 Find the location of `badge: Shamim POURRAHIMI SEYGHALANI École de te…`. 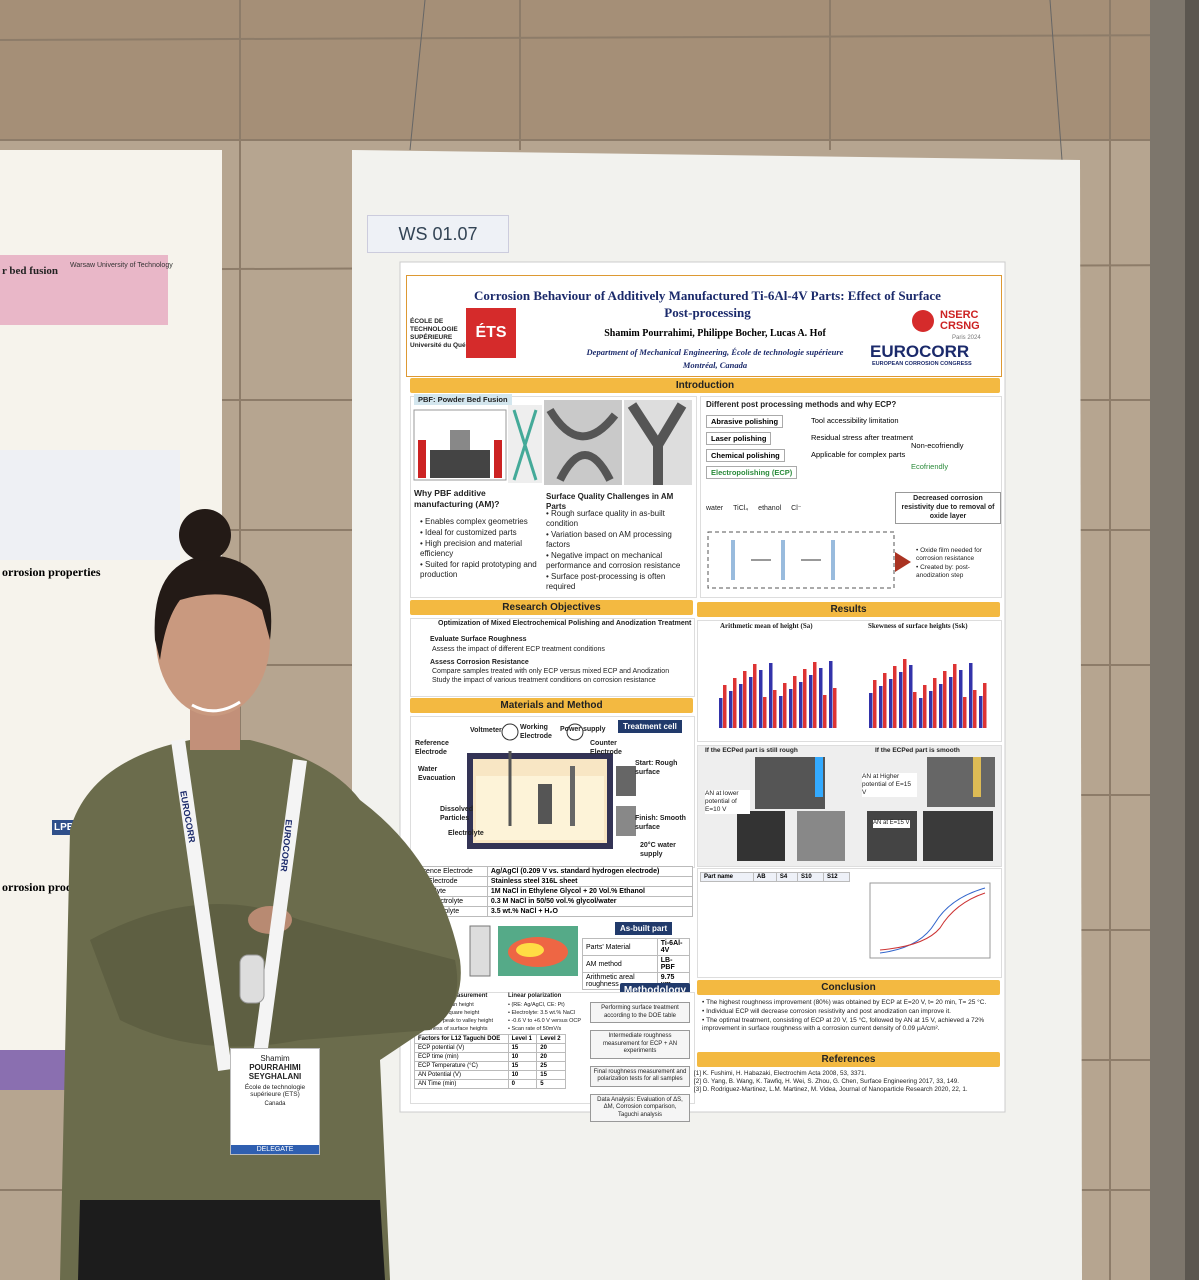

badge: Shamim POURRAHIMI SEYGHALANI École de te… is located at coordinates (275, 1101).